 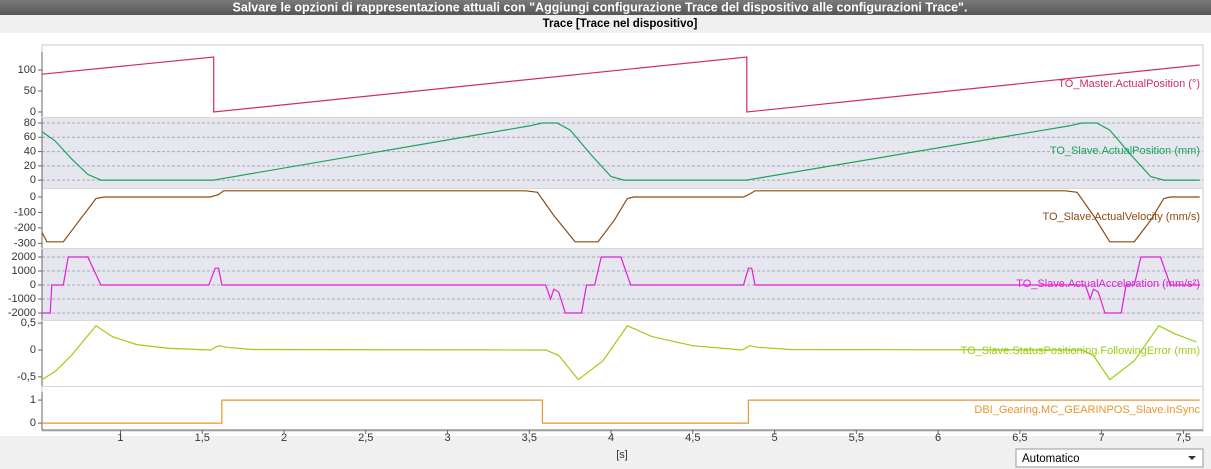 What do you see at coordinates (26, 377) in the screenshot?
I see `y-tick-label: -0,5` at bounding box center [26, 377].